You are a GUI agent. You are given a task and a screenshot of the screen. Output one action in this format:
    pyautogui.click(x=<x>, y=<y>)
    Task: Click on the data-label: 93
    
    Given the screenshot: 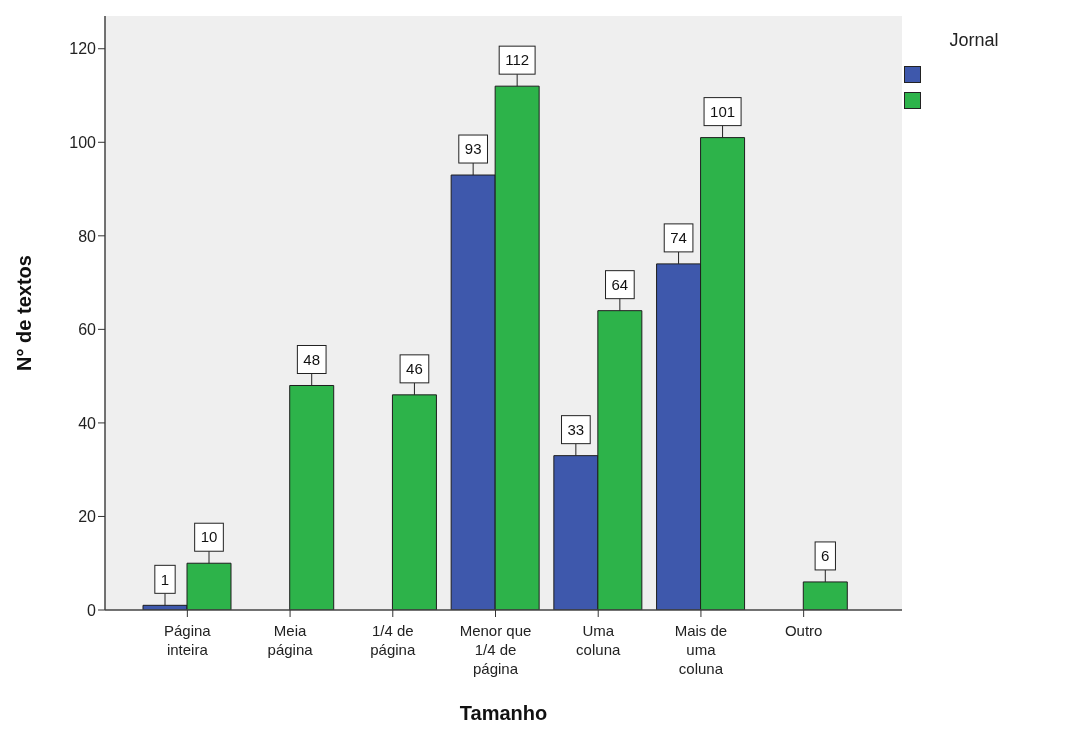 What is the action you would take?
    pyautogui.click(x=473, y=149)
    